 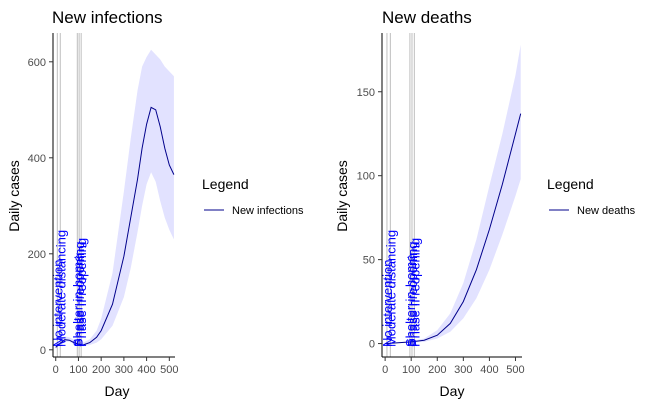 What do you see at coordinates (427, 17) in the screenshot?
I see `chart-title: New deaths` at bounding box center [427, 17].